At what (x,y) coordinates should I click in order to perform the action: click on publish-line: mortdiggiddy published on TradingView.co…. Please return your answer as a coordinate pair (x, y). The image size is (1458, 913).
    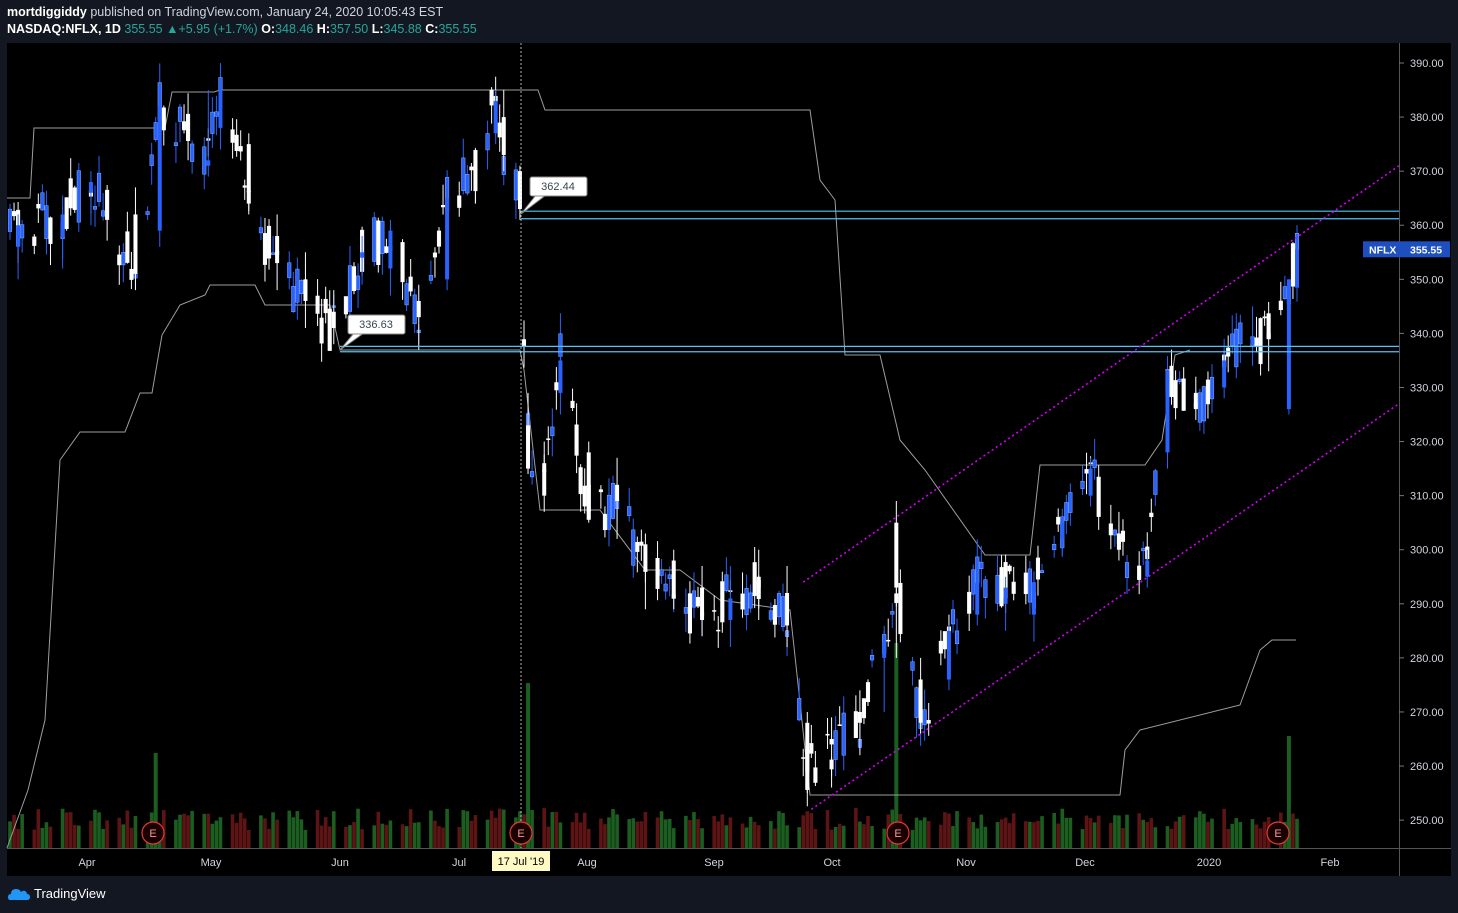
    Looking at the image, I should click on (225, 12).